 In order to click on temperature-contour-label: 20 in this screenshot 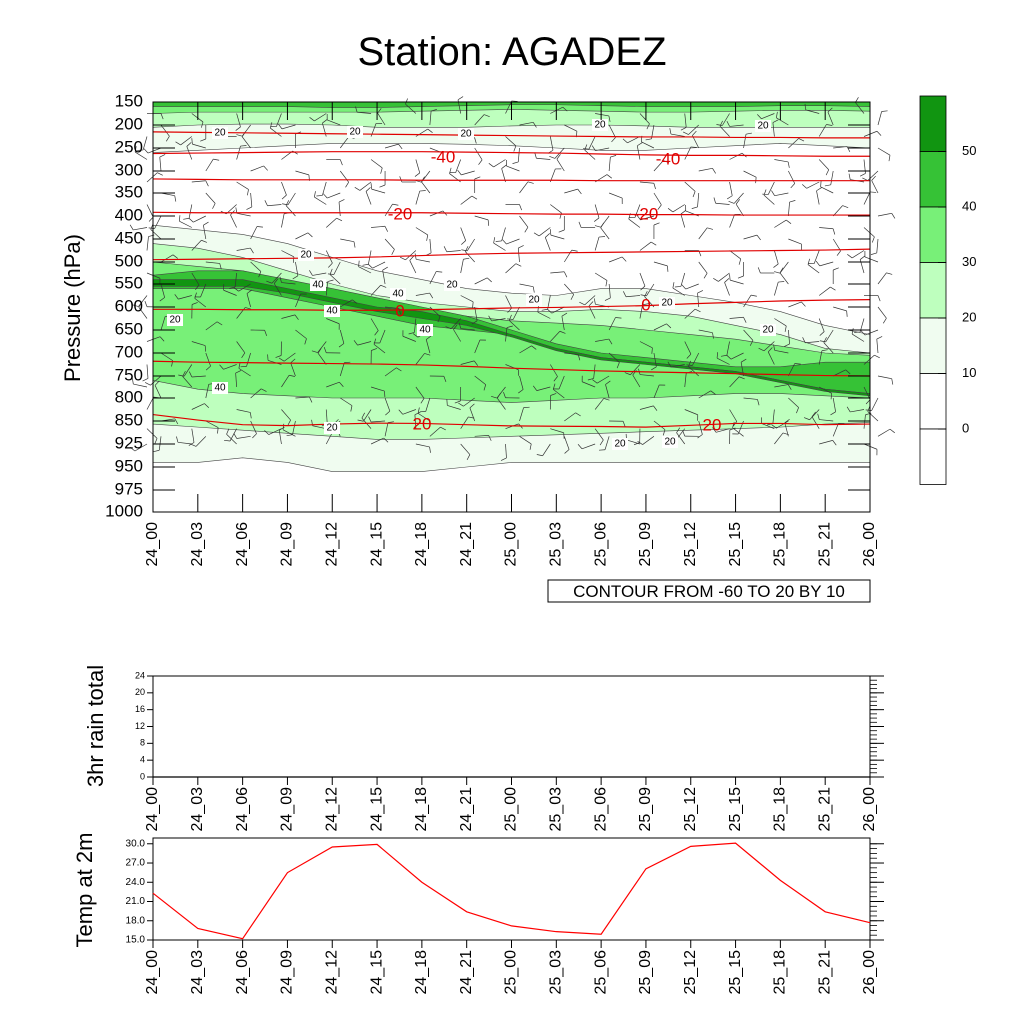, I will do `click(712, 424)`.